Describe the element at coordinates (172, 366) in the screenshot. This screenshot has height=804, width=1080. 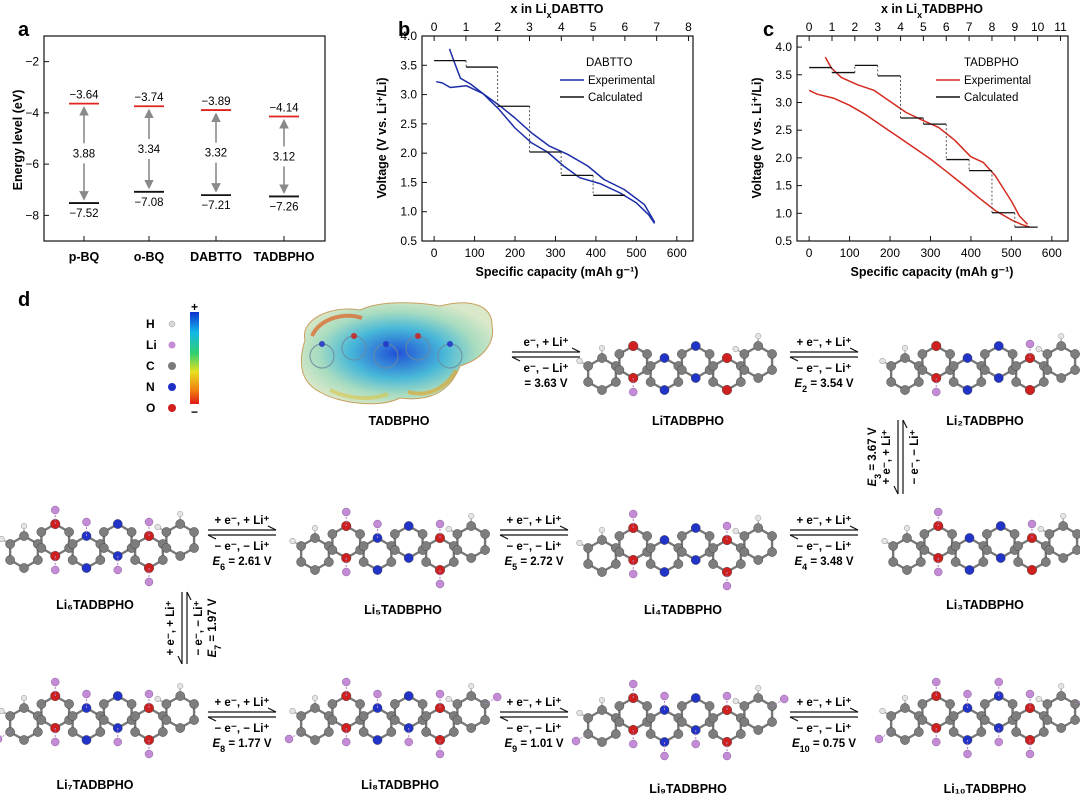
I see `c-atom-icon` at that location.